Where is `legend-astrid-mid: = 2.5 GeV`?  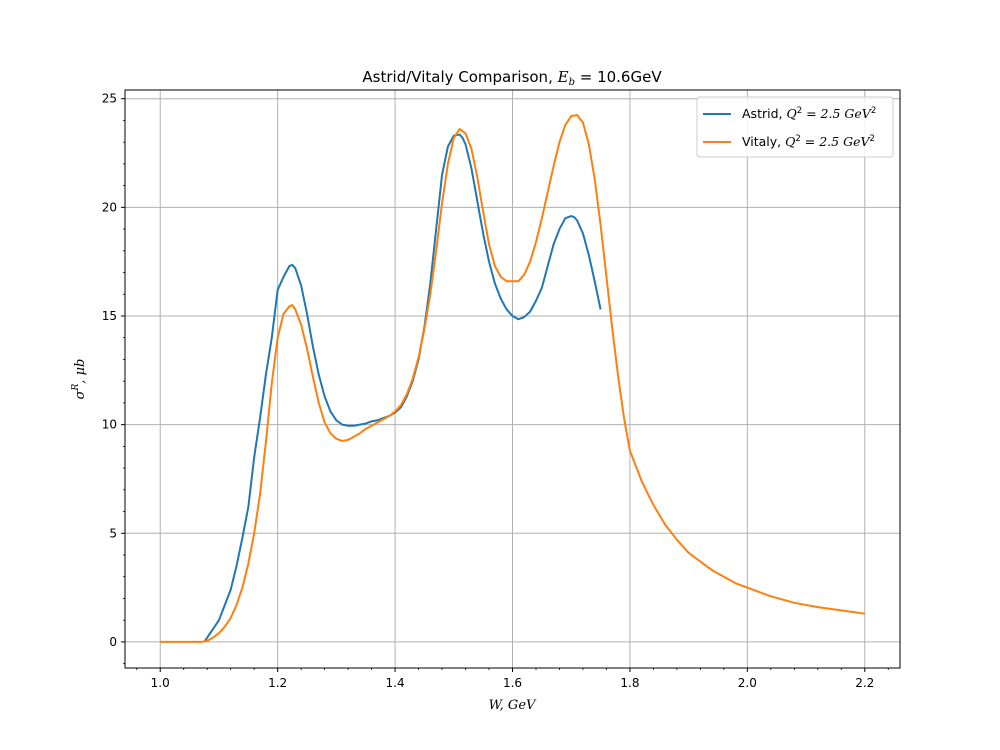 legend-astrid-mid: = 2.5 GeV is located at coordinates (837, 113).